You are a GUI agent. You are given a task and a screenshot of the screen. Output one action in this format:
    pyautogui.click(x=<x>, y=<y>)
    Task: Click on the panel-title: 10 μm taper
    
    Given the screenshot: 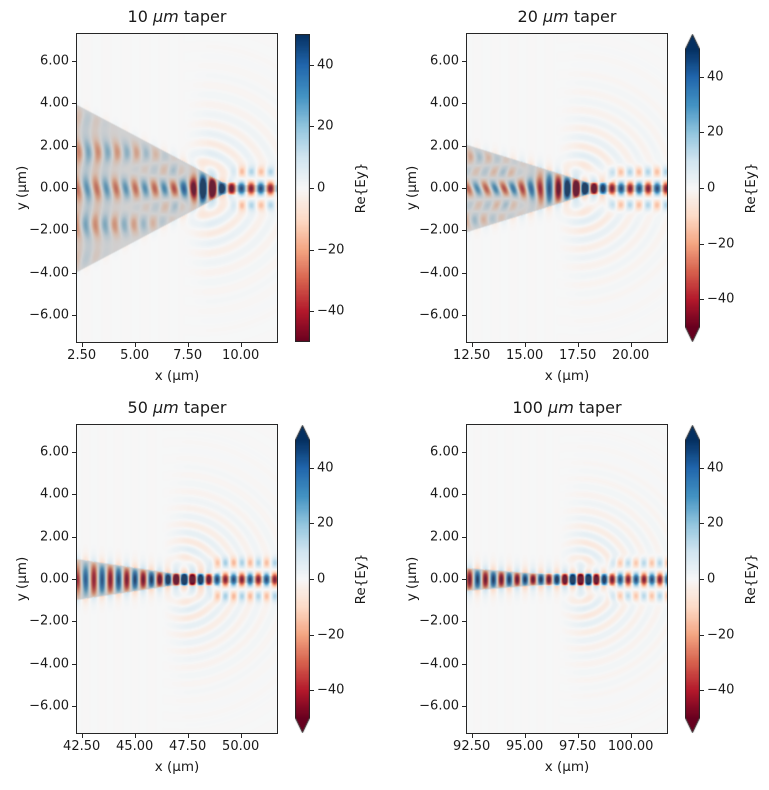 What is the action you would take?
    pyautogui.click(x=177, y=16)
    